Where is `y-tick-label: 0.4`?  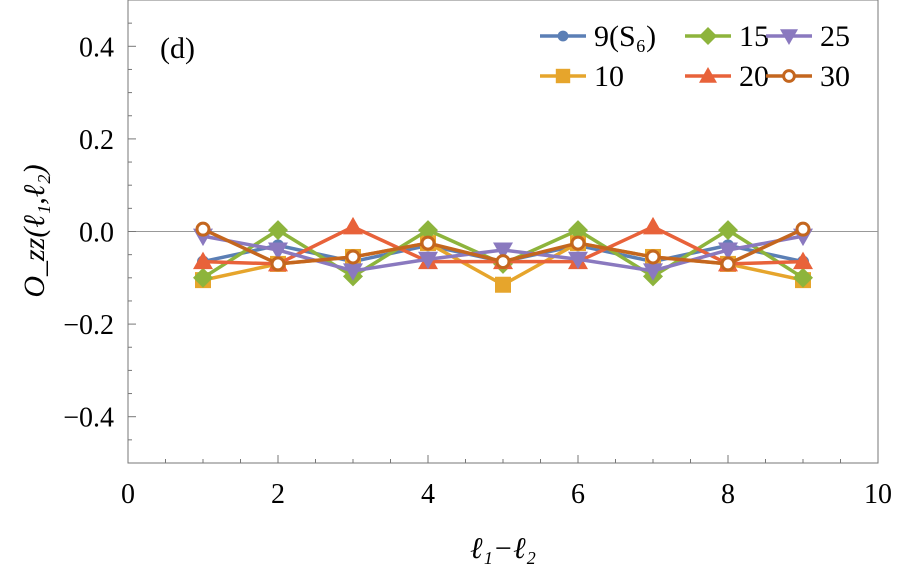 y-tick-label: 0.4 is located at coordinates (96, 47).